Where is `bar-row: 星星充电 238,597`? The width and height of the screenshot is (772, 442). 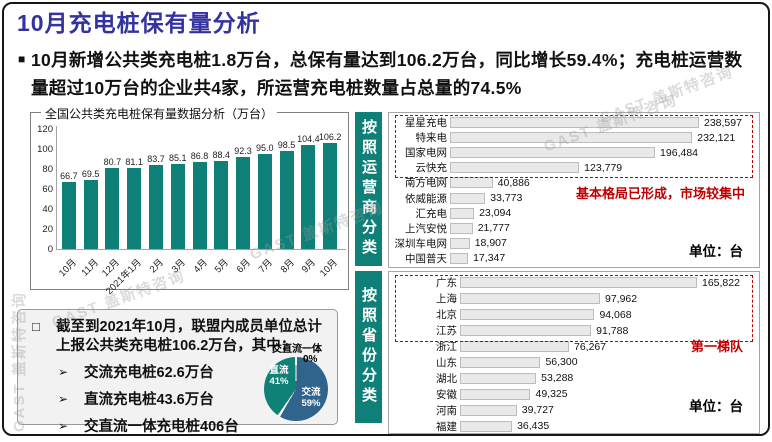
bar-row: 星星充电 238,597 is located at coordinates (574, 122).